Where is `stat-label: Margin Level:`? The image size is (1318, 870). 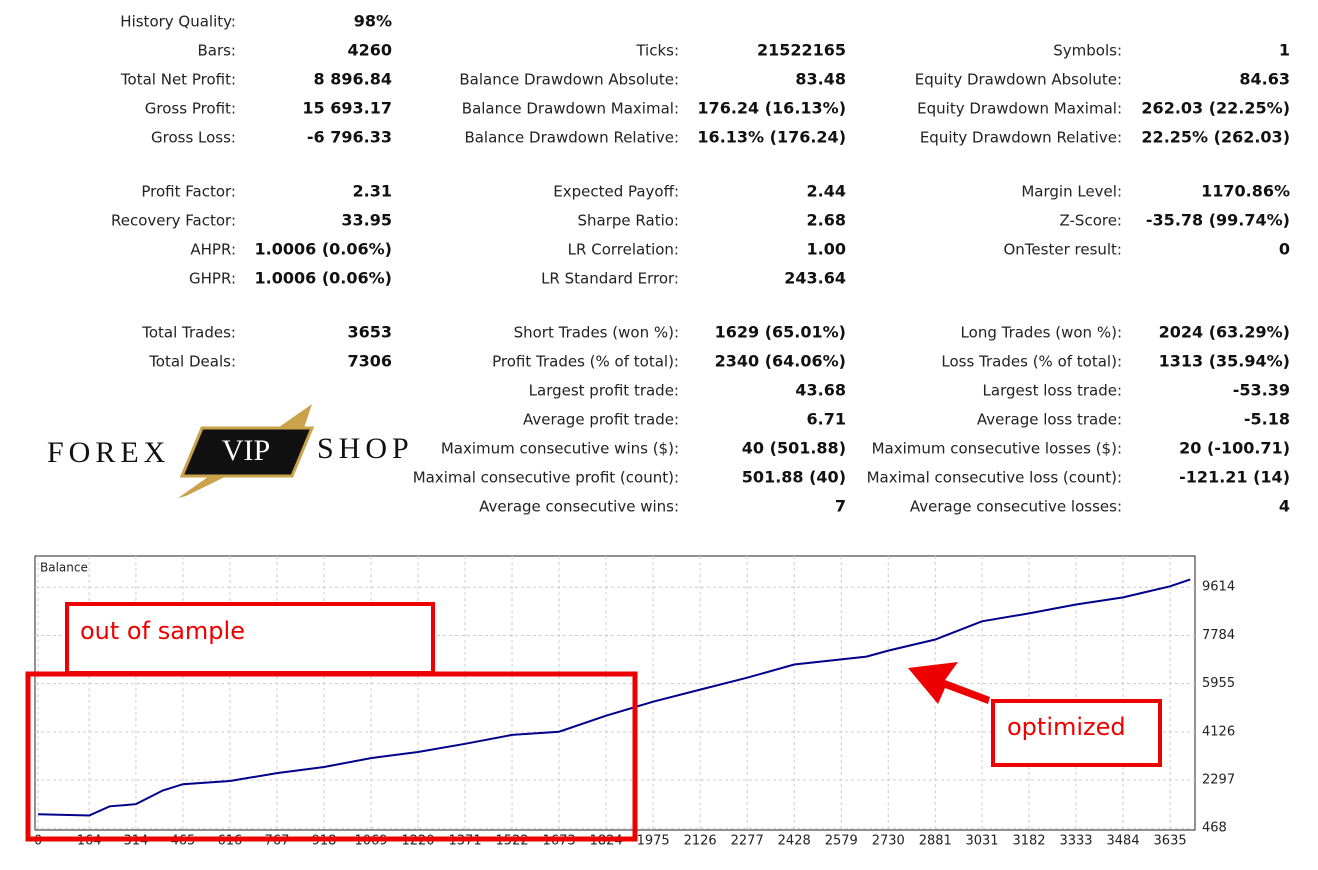 stat-label: Margin Level: is located at coordinates (1071, 192).